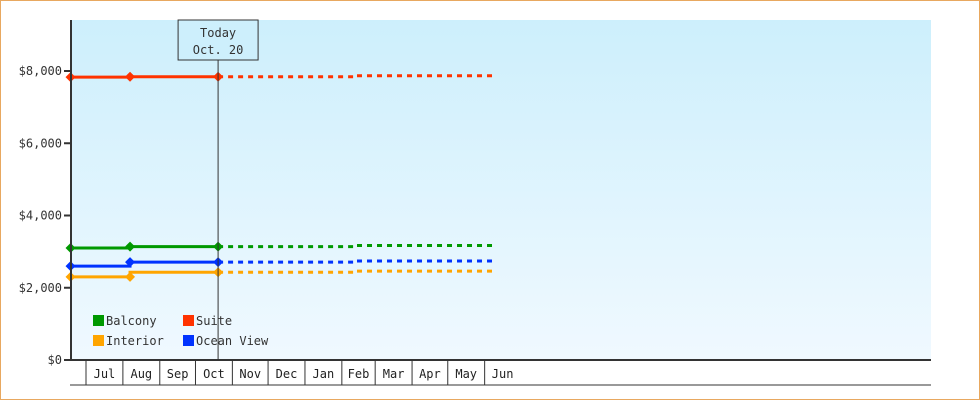 The width and height of the screenshot is (980, 400). I want to click on x-month-label: Jul, so click(105, 374).